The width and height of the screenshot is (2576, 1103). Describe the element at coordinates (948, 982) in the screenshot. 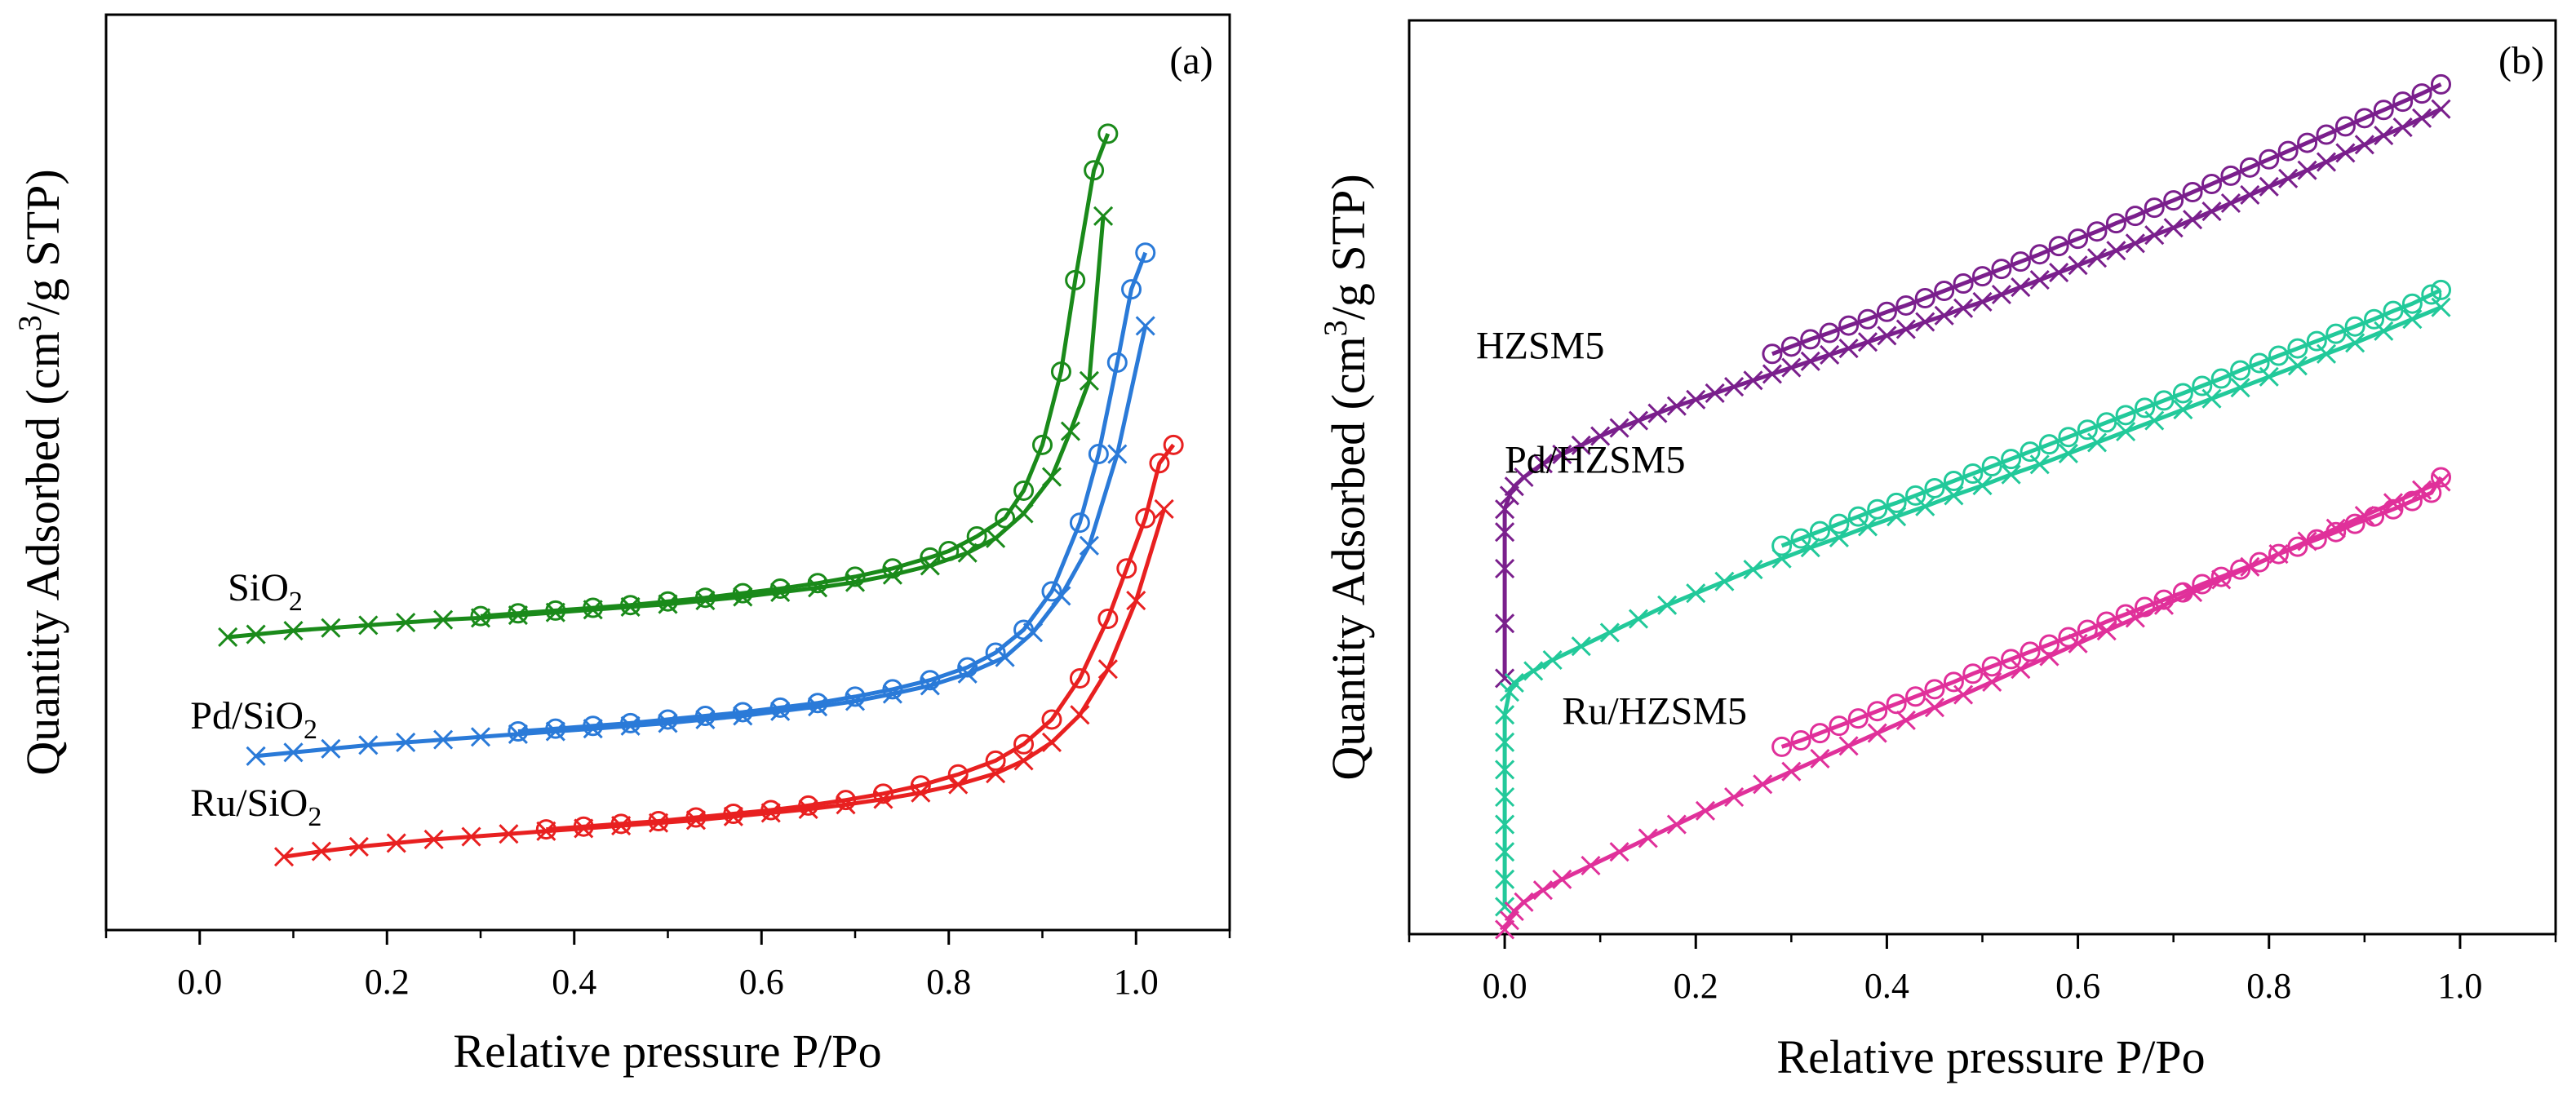

I see `x-tick-label: 0.8` at that location.